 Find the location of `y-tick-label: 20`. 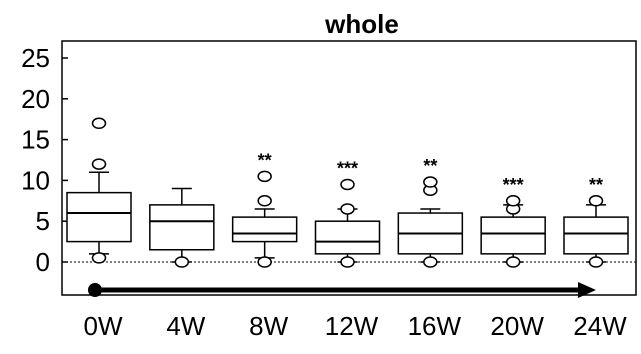

y-tick-label: 20 is located at coordinates (35, 99).